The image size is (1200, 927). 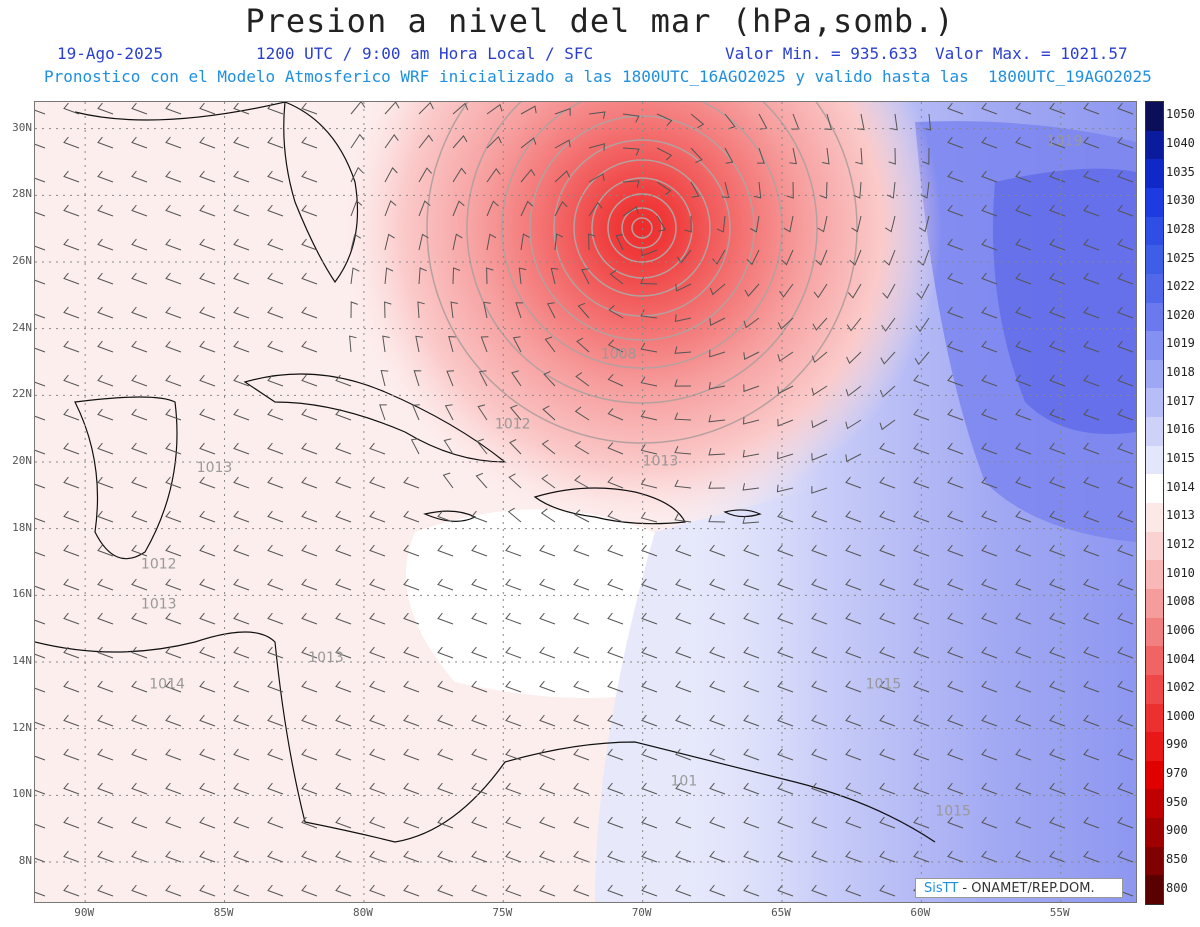 What do you see at coordinates (1180, 228) in the screenshot?
I see `colorbar-label: 1028` at bounding box center [1180, 228].